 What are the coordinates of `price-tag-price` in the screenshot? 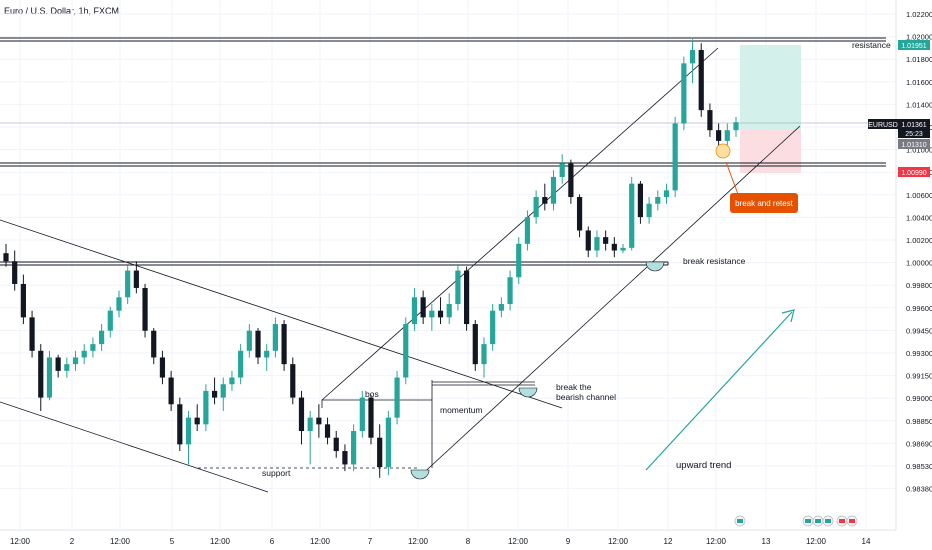 It's located at (914, 124).